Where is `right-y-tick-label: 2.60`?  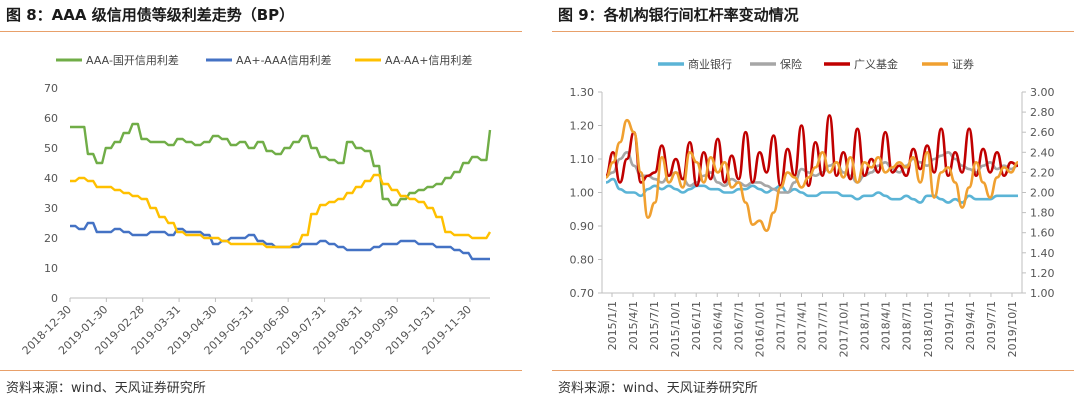 right-y-tick-label: 2.60 is located at coordinates (1042, 132).